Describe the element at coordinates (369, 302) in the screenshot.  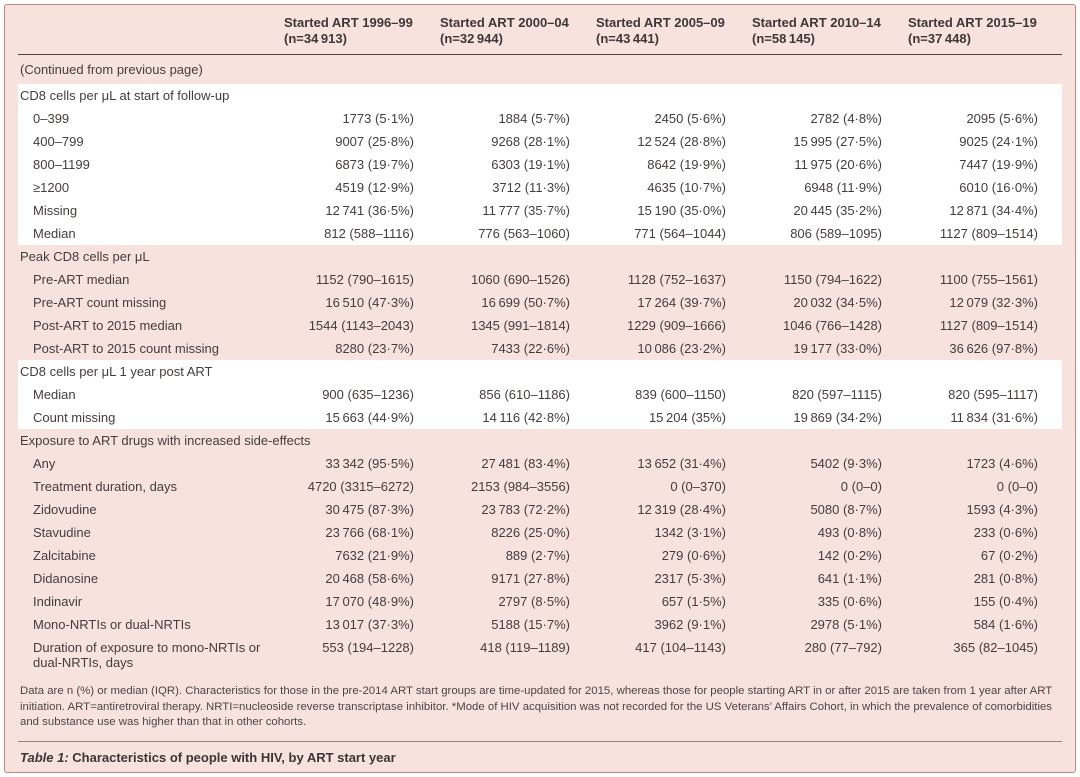
I see `cell-value: 16 510 (47·3%)` at that location.